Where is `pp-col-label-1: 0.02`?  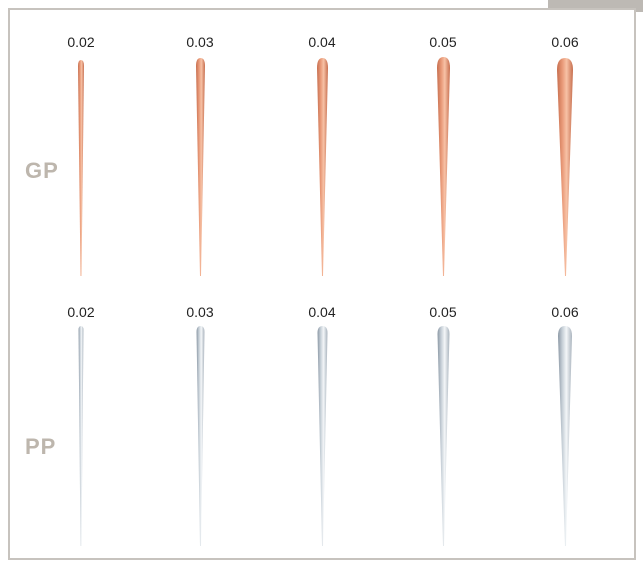
pp-col-label-1: 0.02 is located at coordinates (81, 312).